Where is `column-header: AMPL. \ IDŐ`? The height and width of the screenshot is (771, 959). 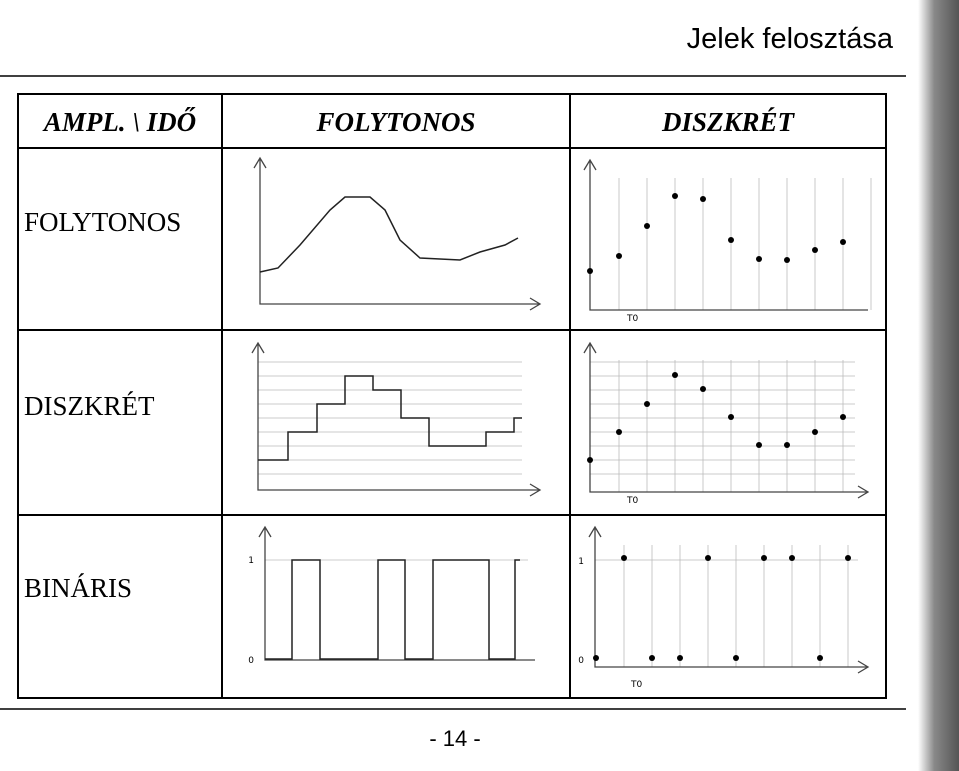 column-header: AMPL. \ IDŐ is located at coordinates (119, 121).